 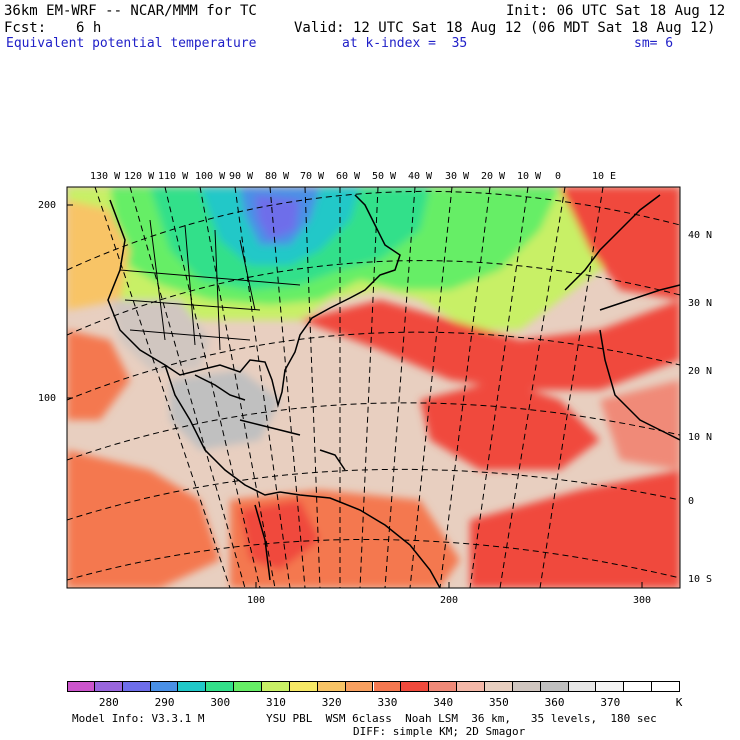 I want to click on longitude-label: 90 W, so click(x=241, y=176).